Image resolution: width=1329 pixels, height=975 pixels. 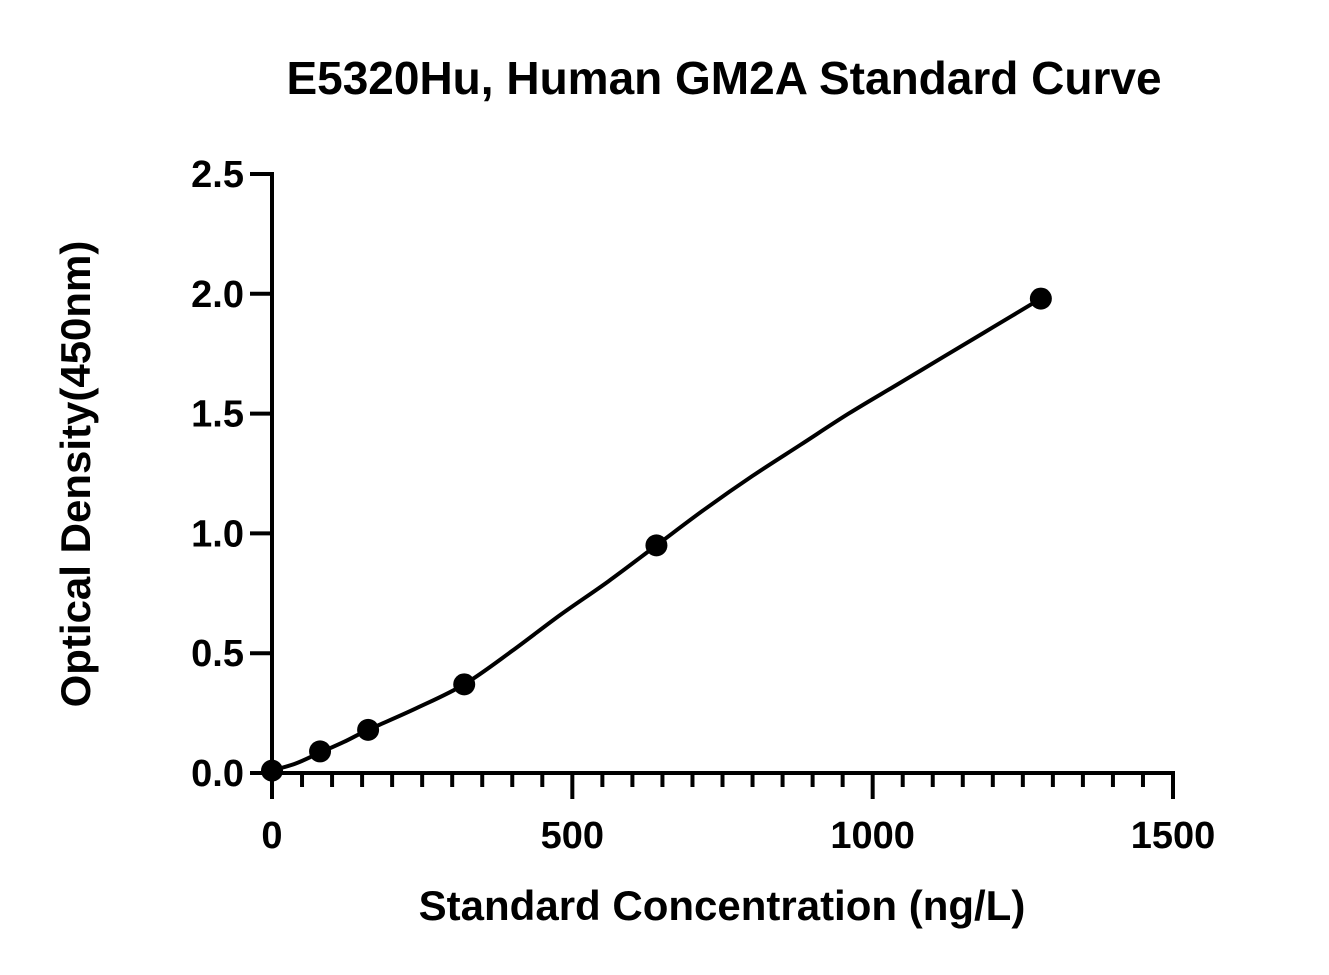 I want to click on y-tick-label: 0.0, so click(x=217, y=774).